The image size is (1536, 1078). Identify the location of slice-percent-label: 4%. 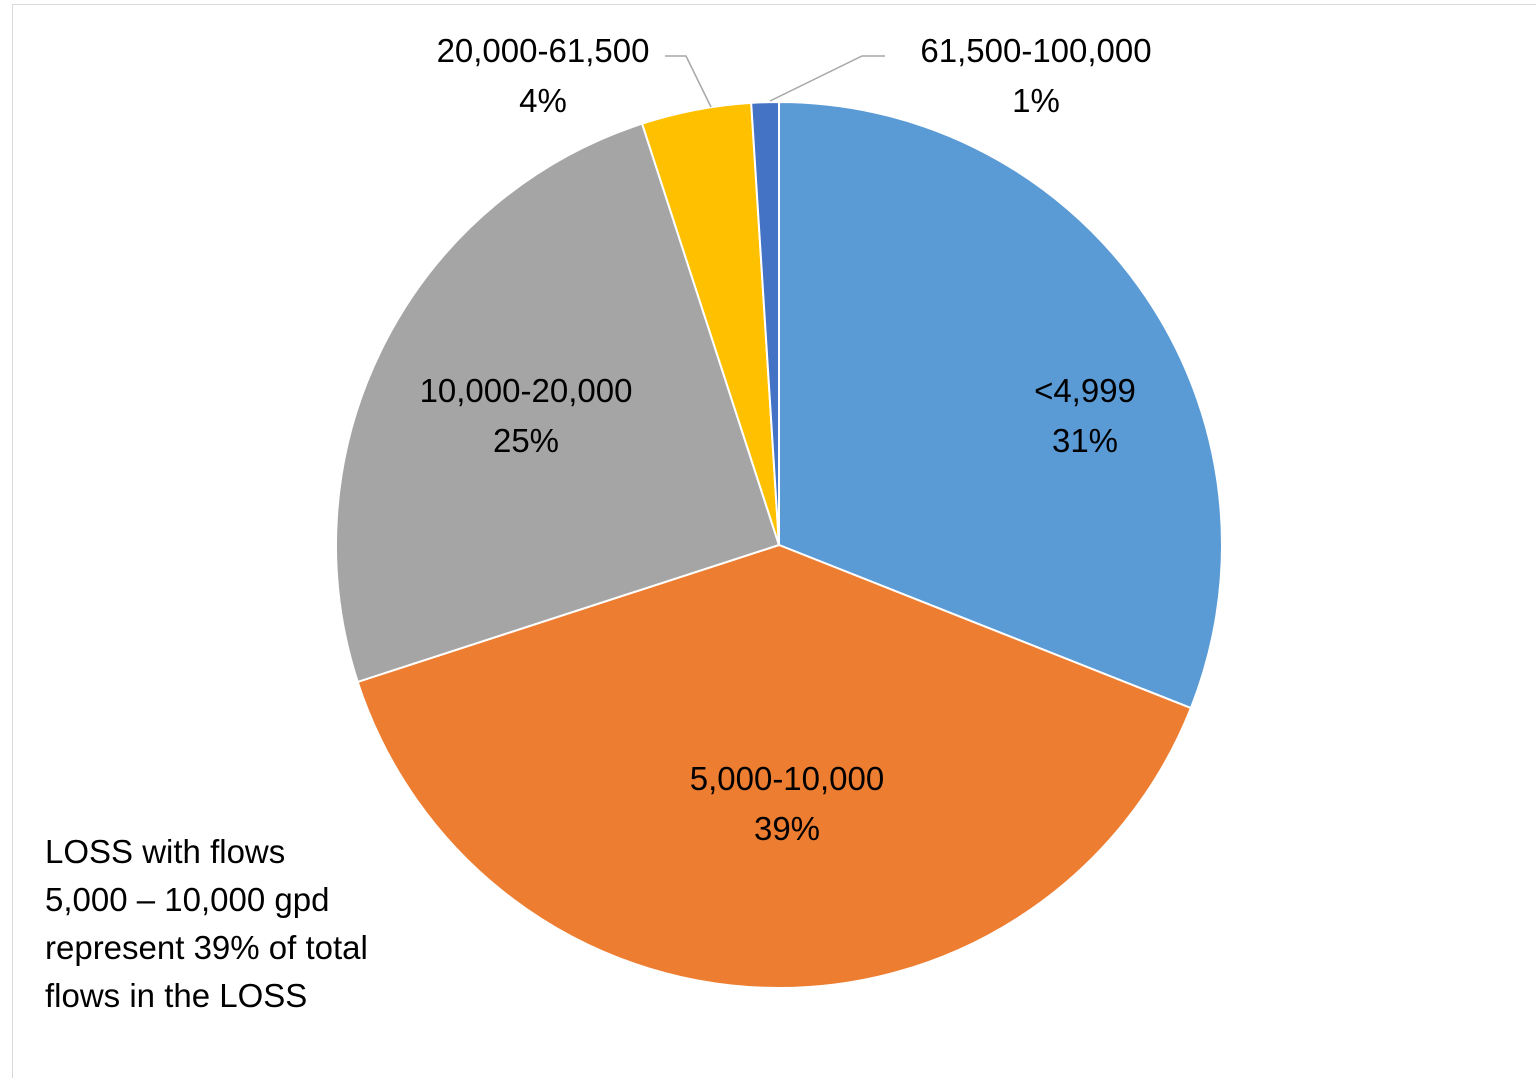
(543, 100).